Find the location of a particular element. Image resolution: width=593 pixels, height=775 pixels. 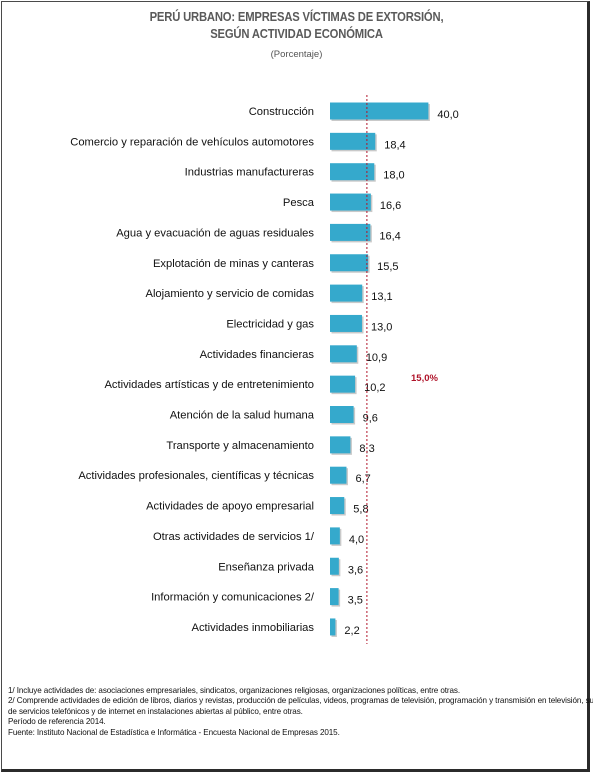

value-label: 10,2 is located at coordinates (374, 388).